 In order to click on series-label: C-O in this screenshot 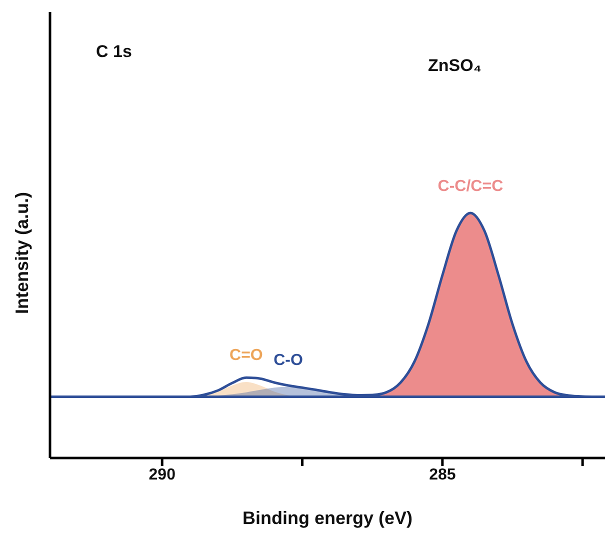, I will do `click(288, 360)`.